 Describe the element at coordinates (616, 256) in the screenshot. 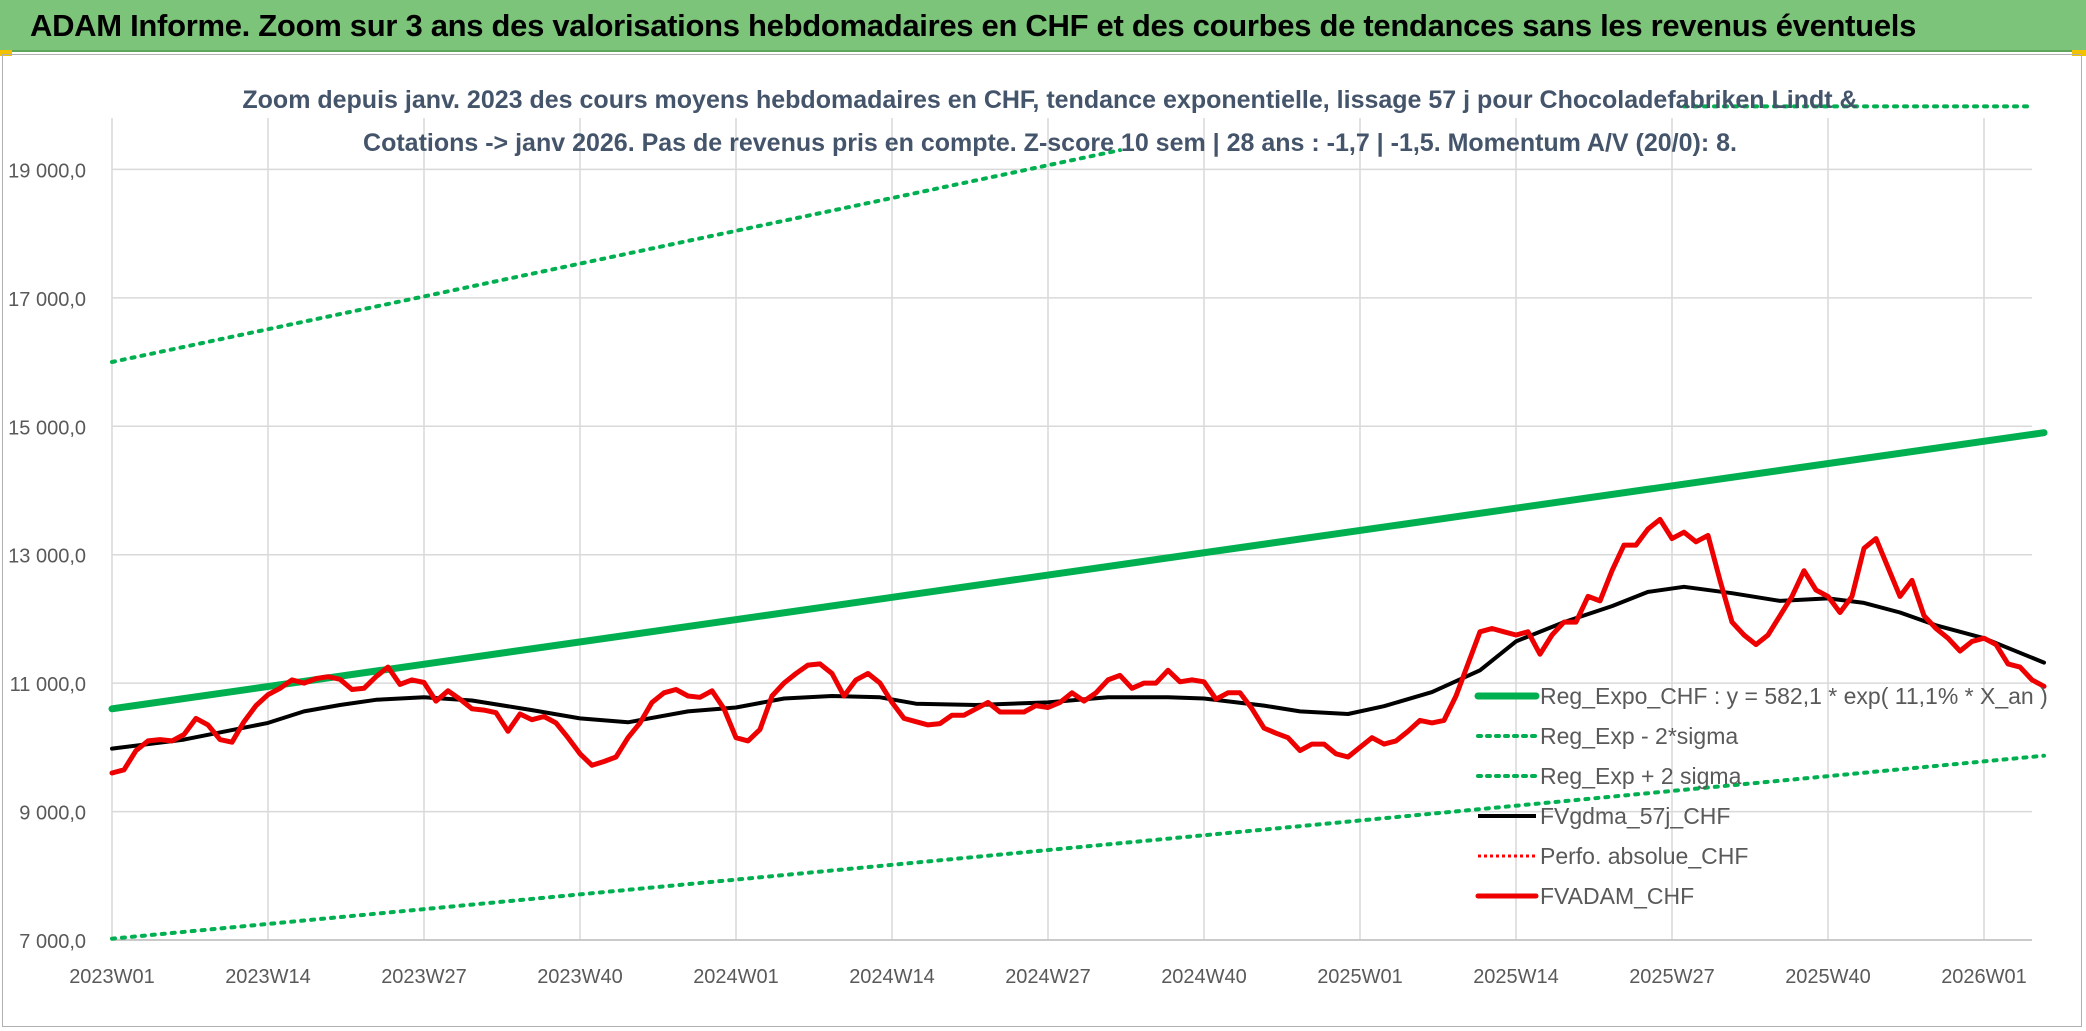

I see `series-line-upper` at that location.